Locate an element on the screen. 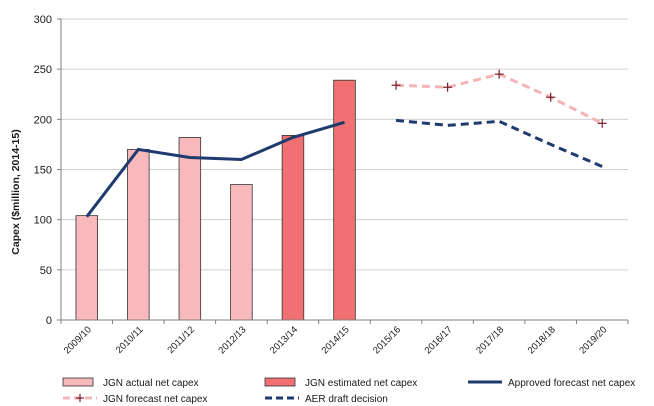 The height and width of the screenshot is (406, 654). y-tick-label: 300 is located at coordinates (43, 20).